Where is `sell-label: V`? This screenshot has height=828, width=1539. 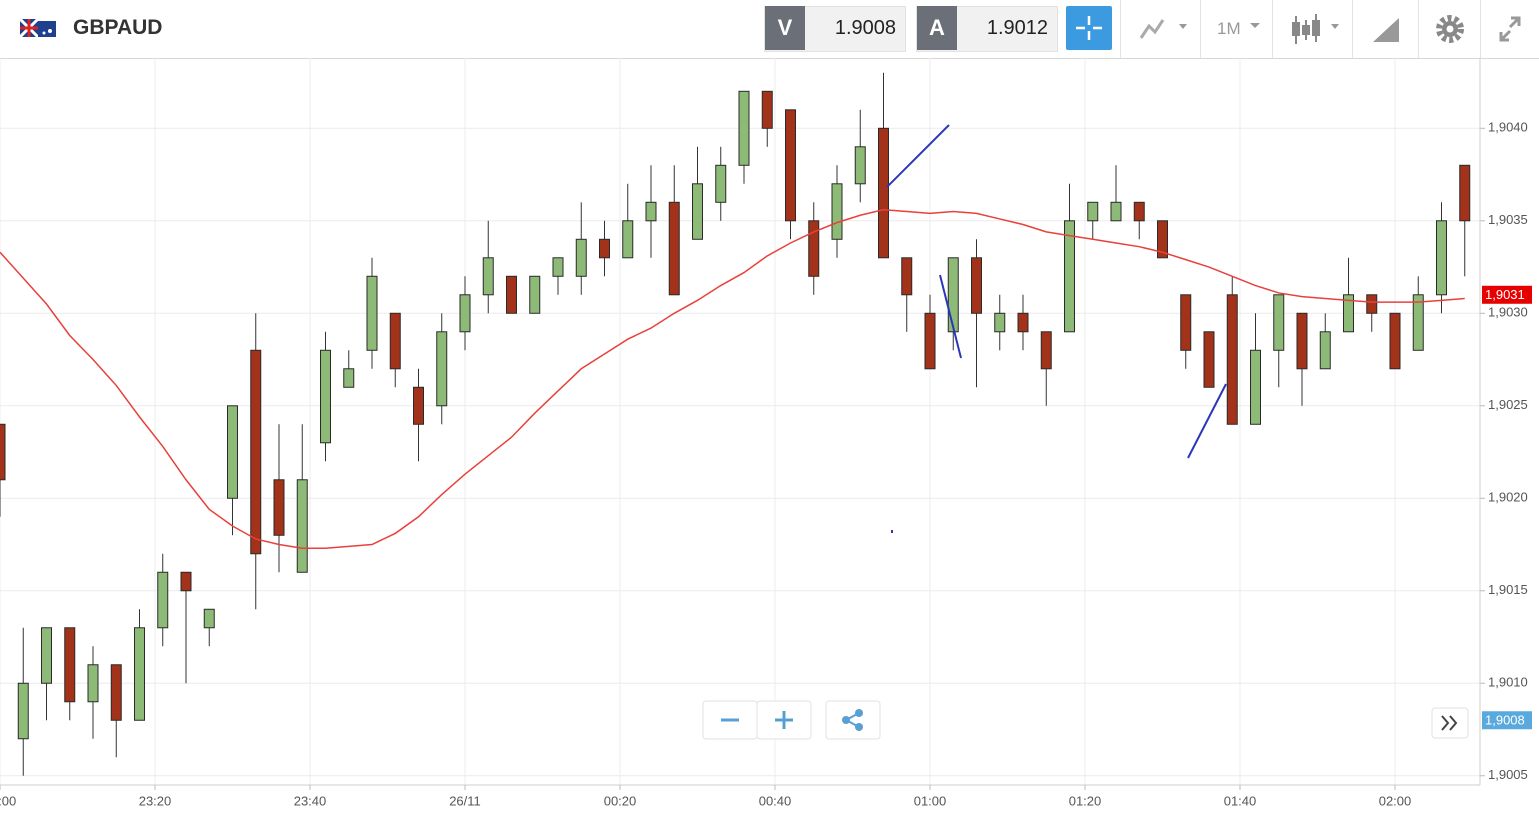 sell-label: V is located at coordinates (785, 28).